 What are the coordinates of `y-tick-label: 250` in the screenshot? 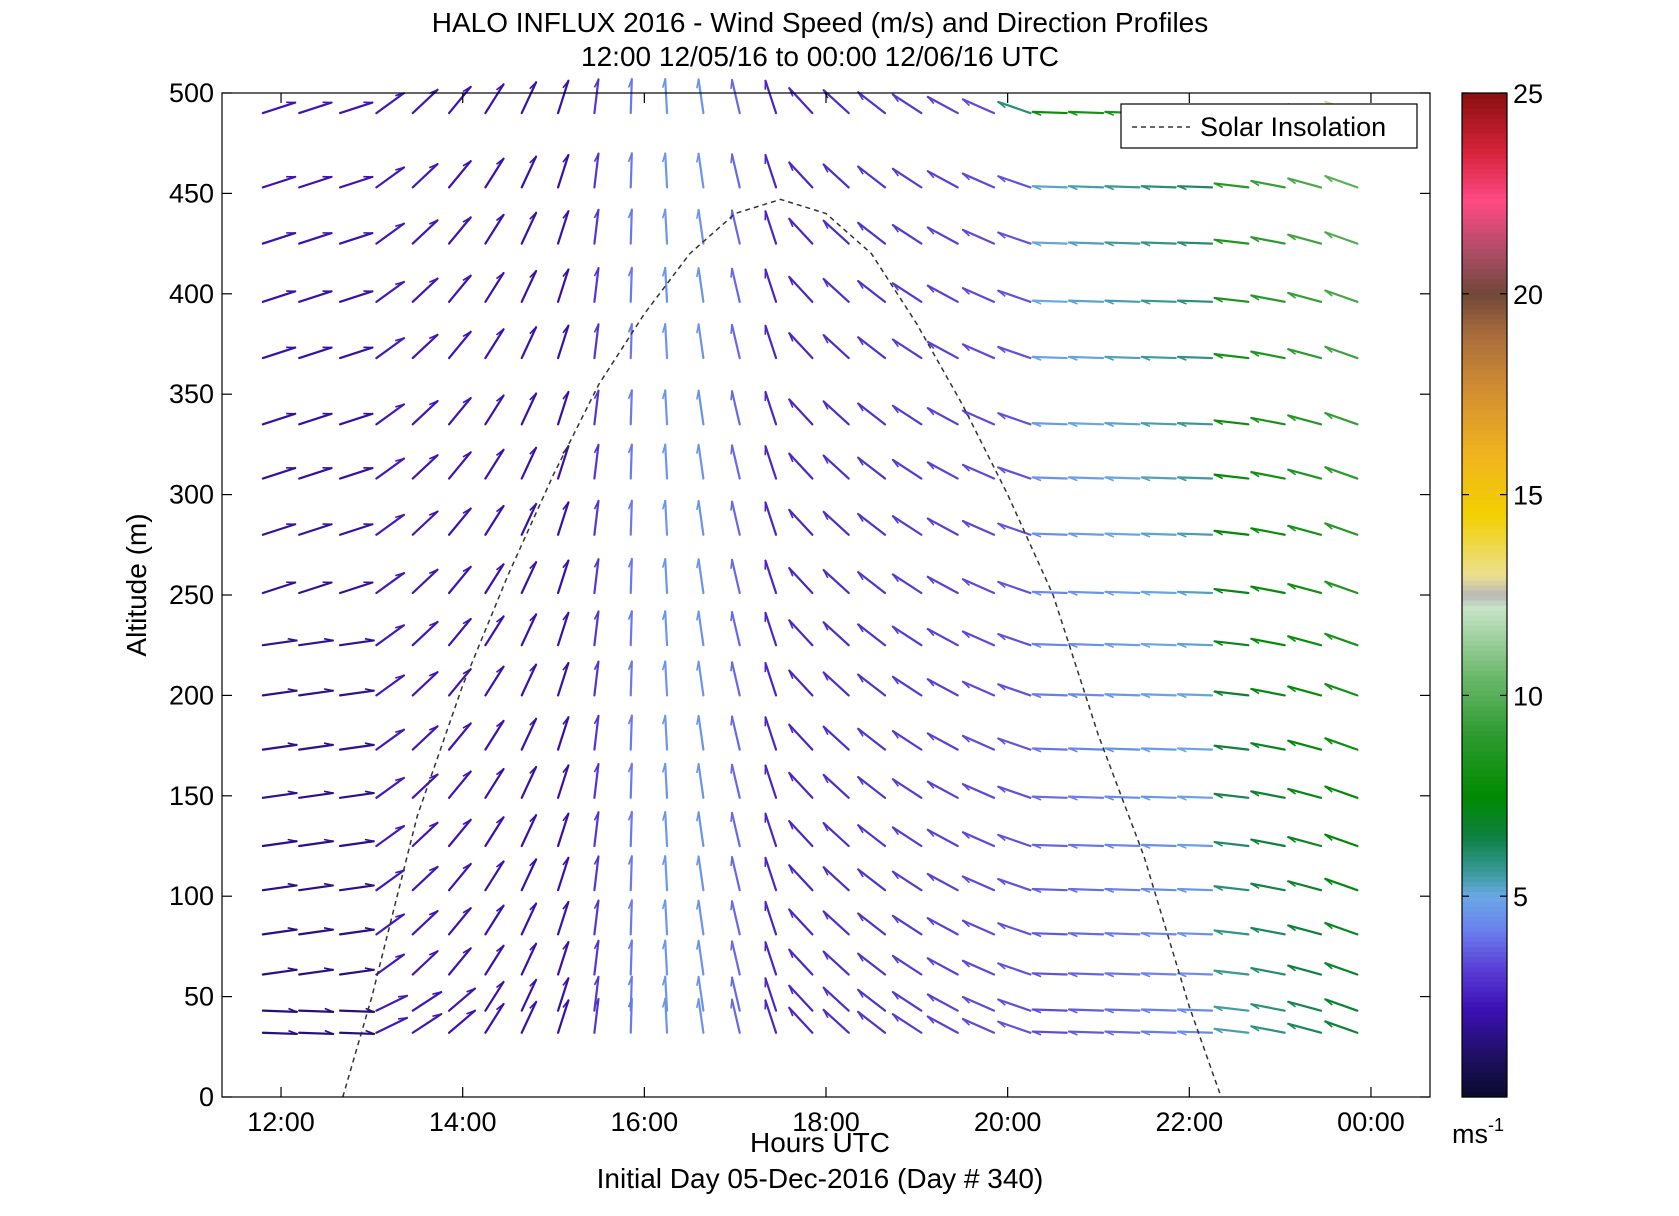 It's located at (191, 595).